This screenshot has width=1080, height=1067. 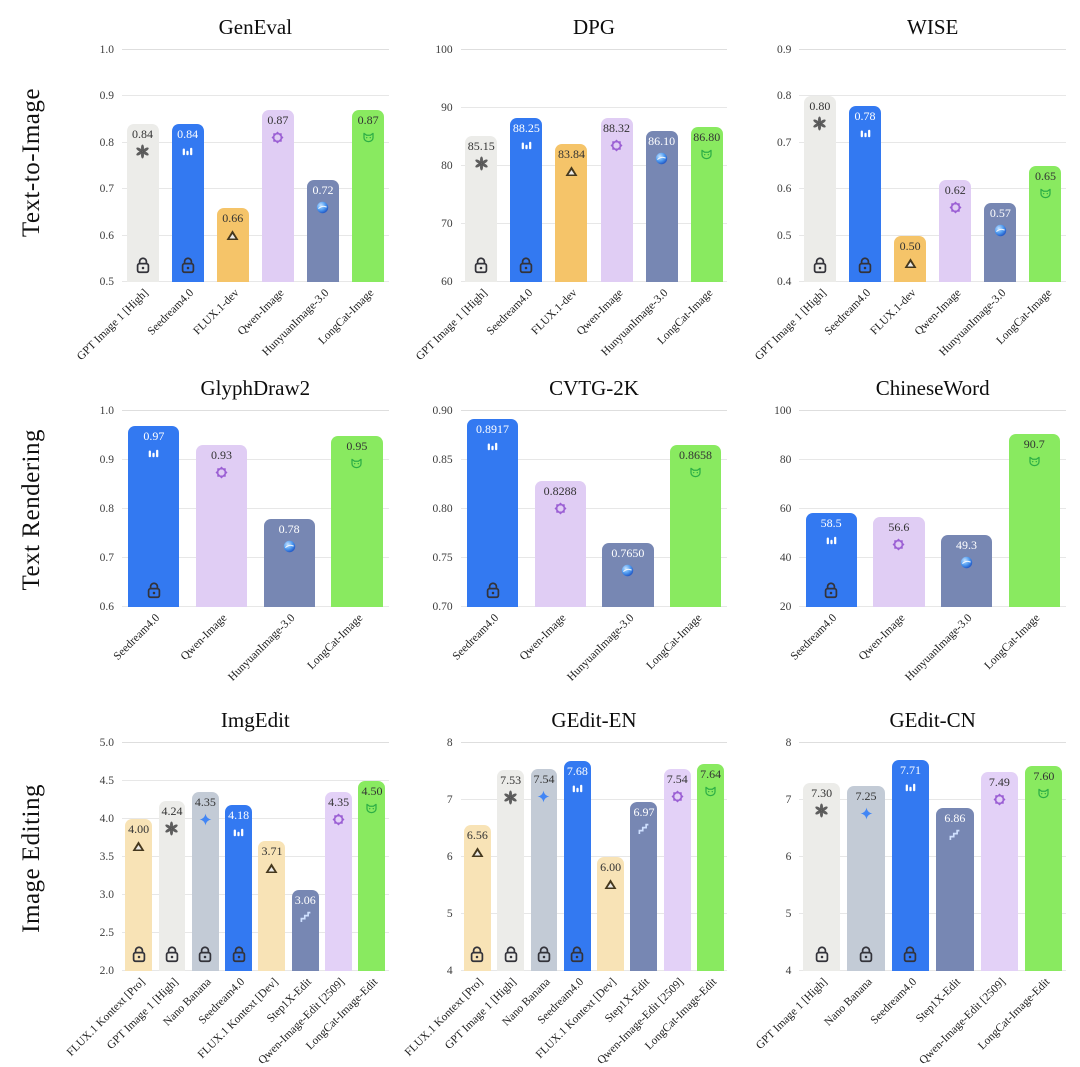 I want to click on step1x-icon, so click(x=954, y=834).